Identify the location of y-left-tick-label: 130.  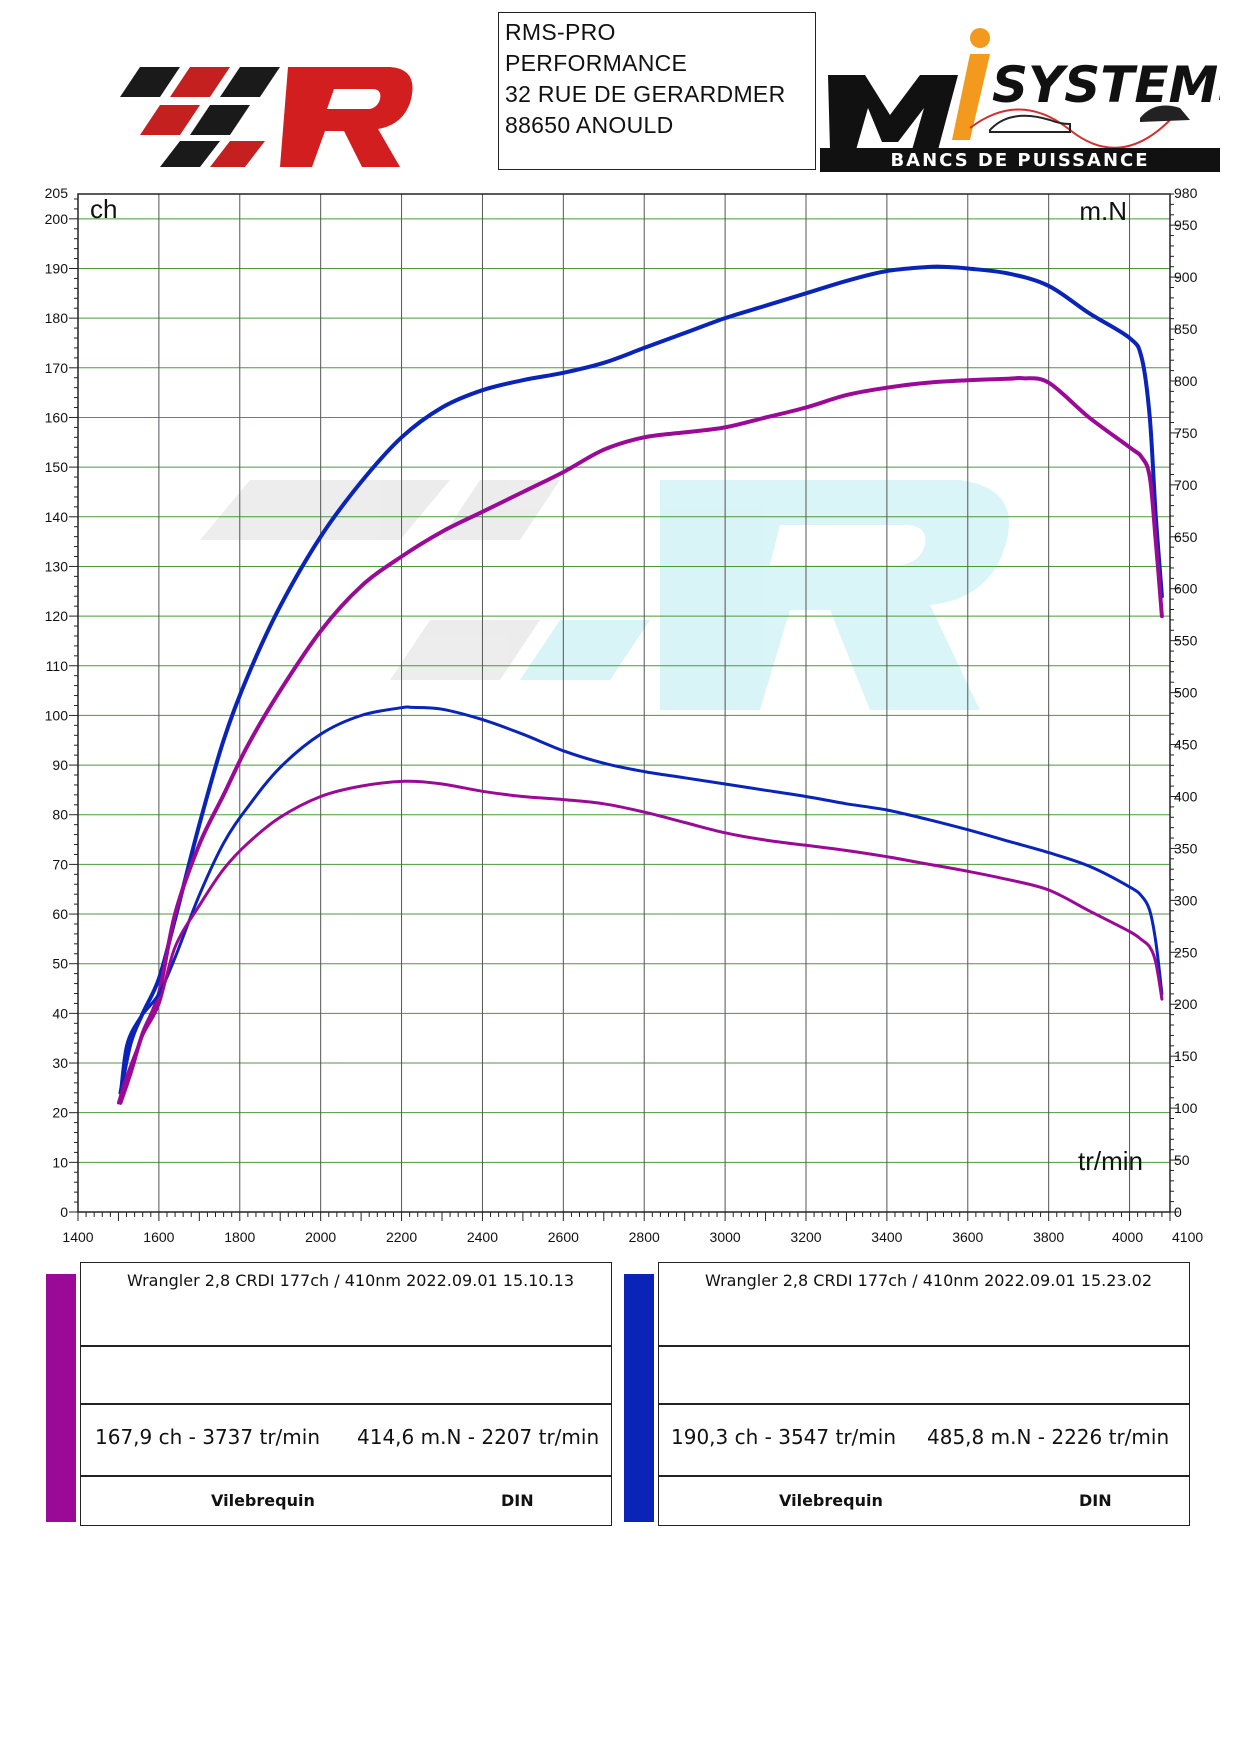
(57, 566).